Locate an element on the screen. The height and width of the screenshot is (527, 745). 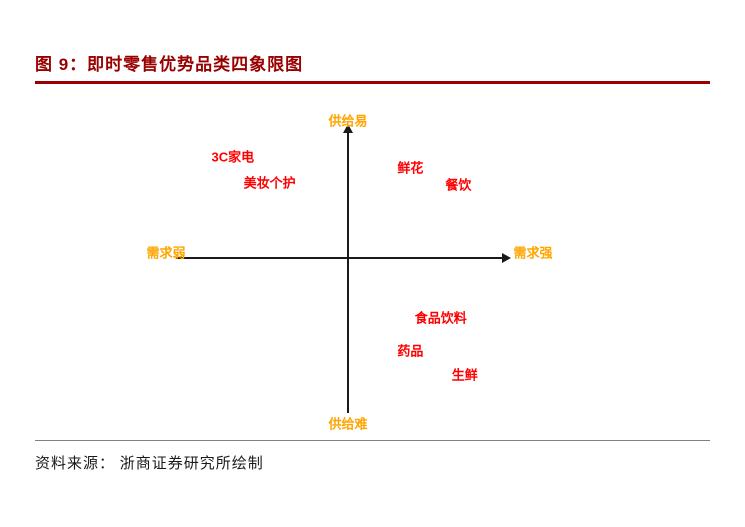
category-label: 生鲜 is located at coordinates (464, 375).